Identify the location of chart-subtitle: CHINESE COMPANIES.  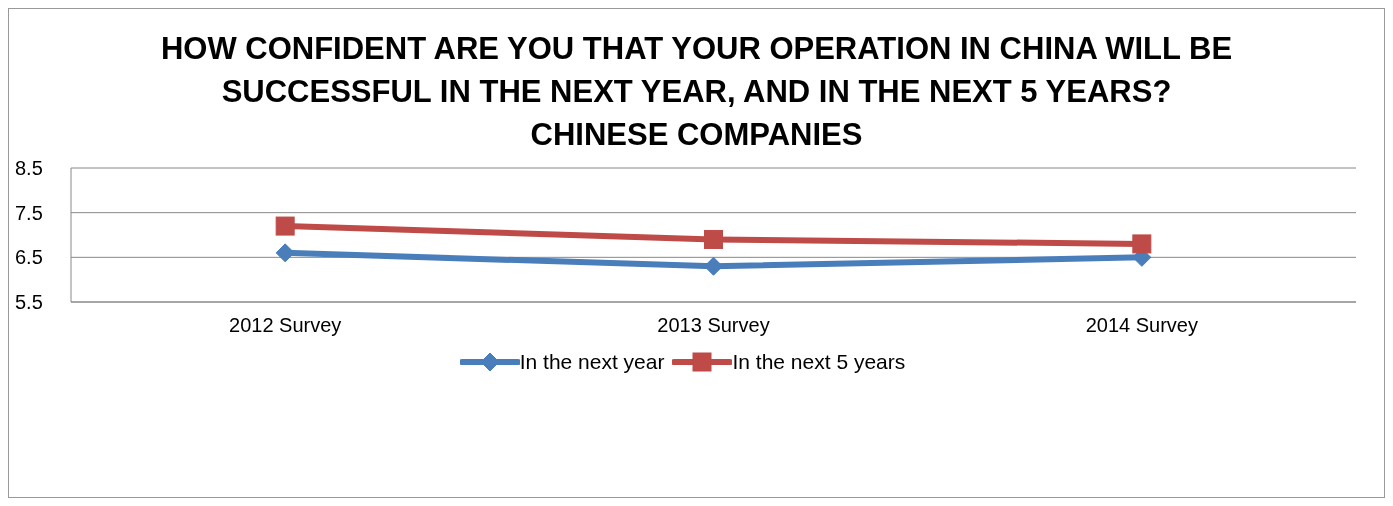
(696, 135).